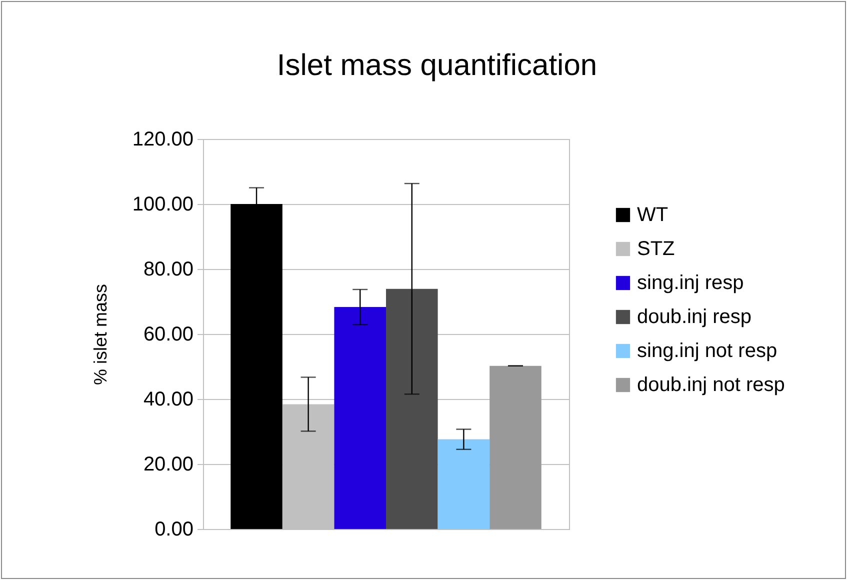  Describe the element at coordinates (168, 399) in the screenshot. I see `y-tick-label: 40.00` at that location.